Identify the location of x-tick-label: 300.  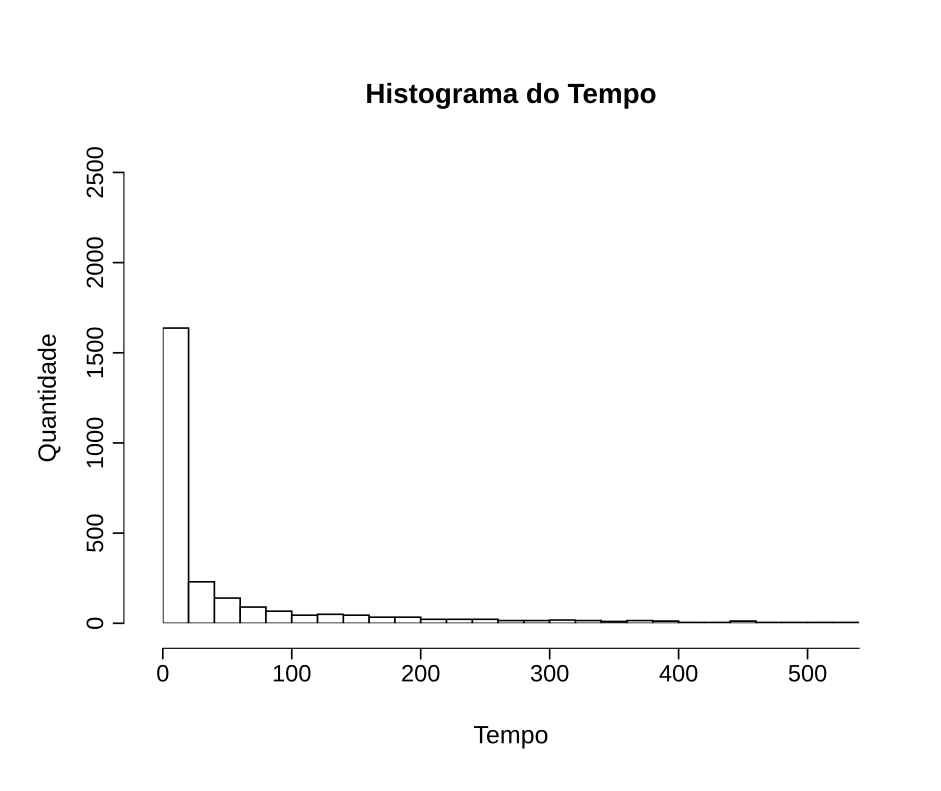
(549, 673).